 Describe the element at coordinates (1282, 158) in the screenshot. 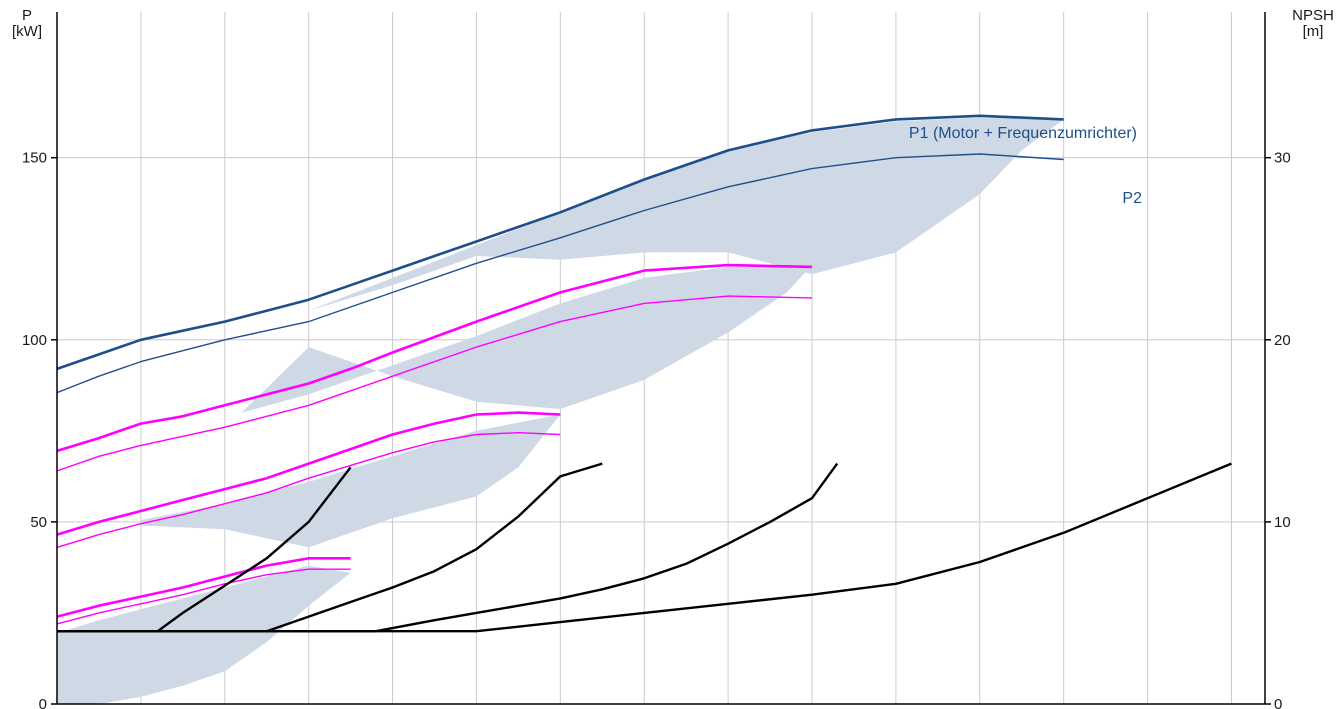

I see `right-tick-label: 30` at that location.